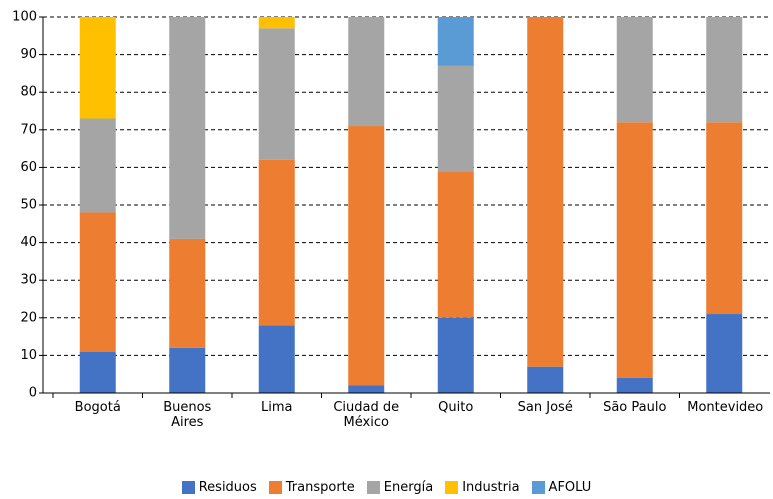 The image size is (773, 499). What do you see at coordinates (635, 407) in the screenshot?
I see `x-tick-label: São Paulo` at bounding box center [635, 407].